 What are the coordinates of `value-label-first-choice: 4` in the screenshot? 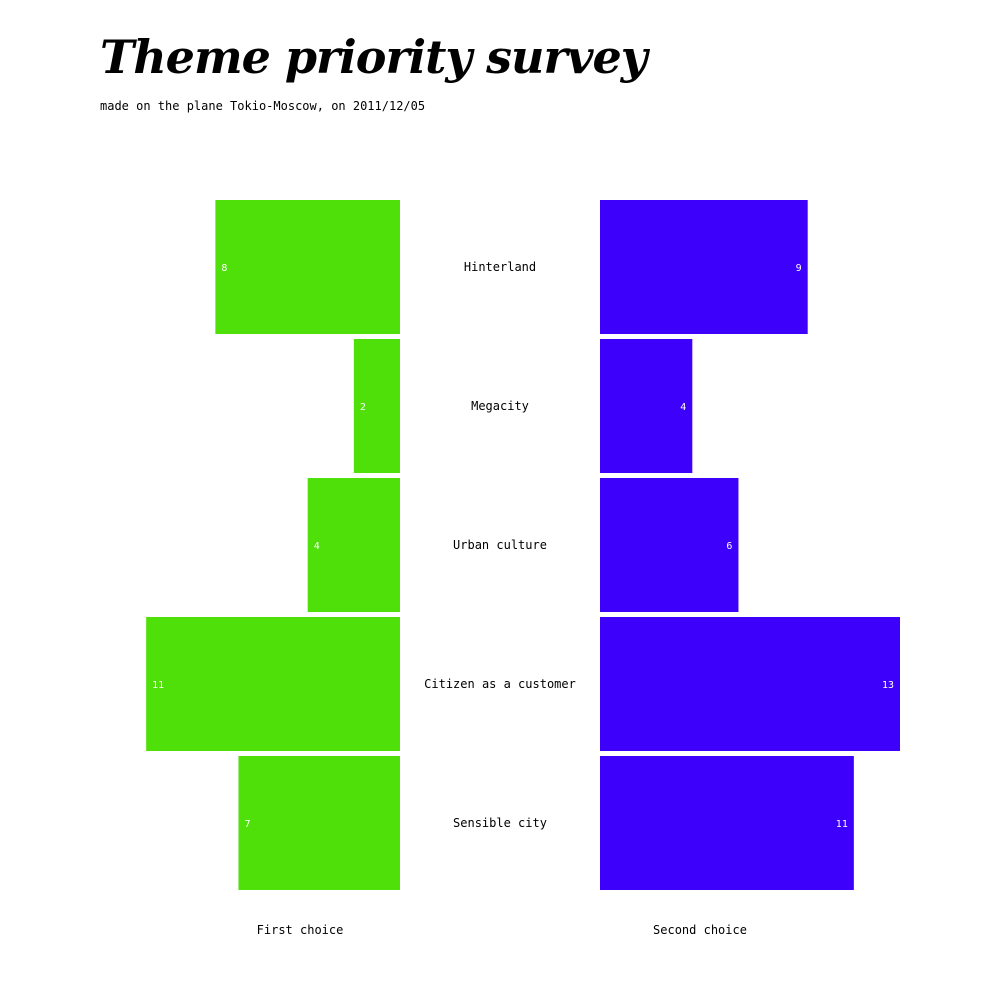 It's located at (317, 546).